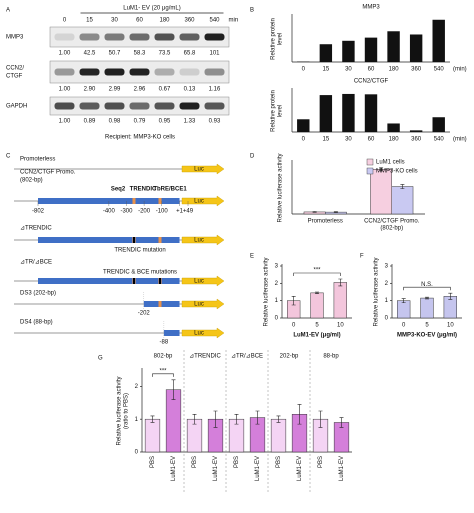 Image resolution: width=474 pixels, height=513 pixels. What do you see at coordinates (90, 90) in the screenshot?
I see `band-quant: 2.90` at bounding box center [90, 90].